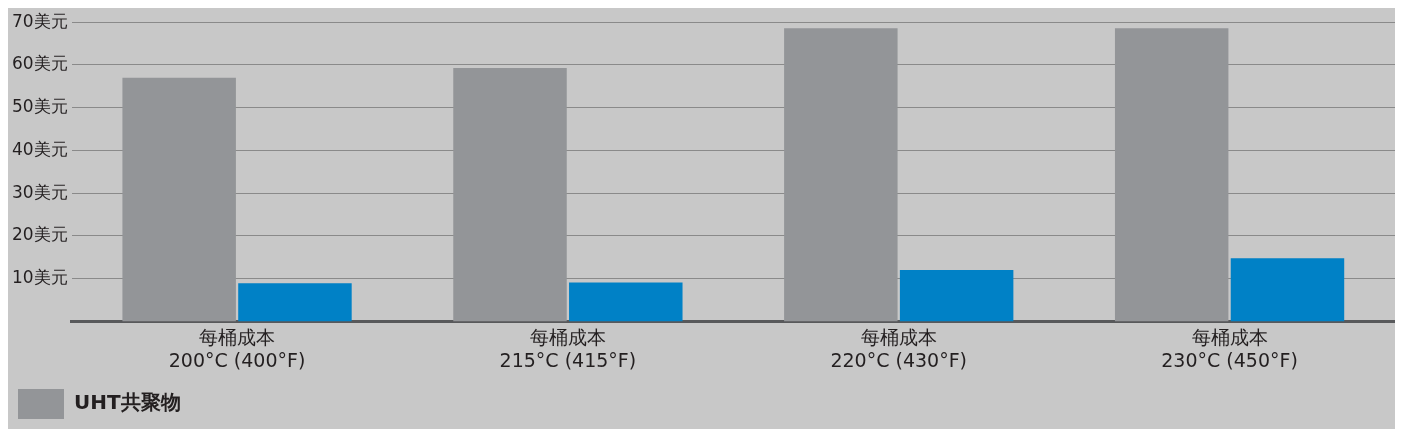 This screenshot has height=437, width=1403. What do you see at coordinates (39, 63) in the screenshot?
I see `y-tick-label: 60美元` at bounding box center [39, 63].